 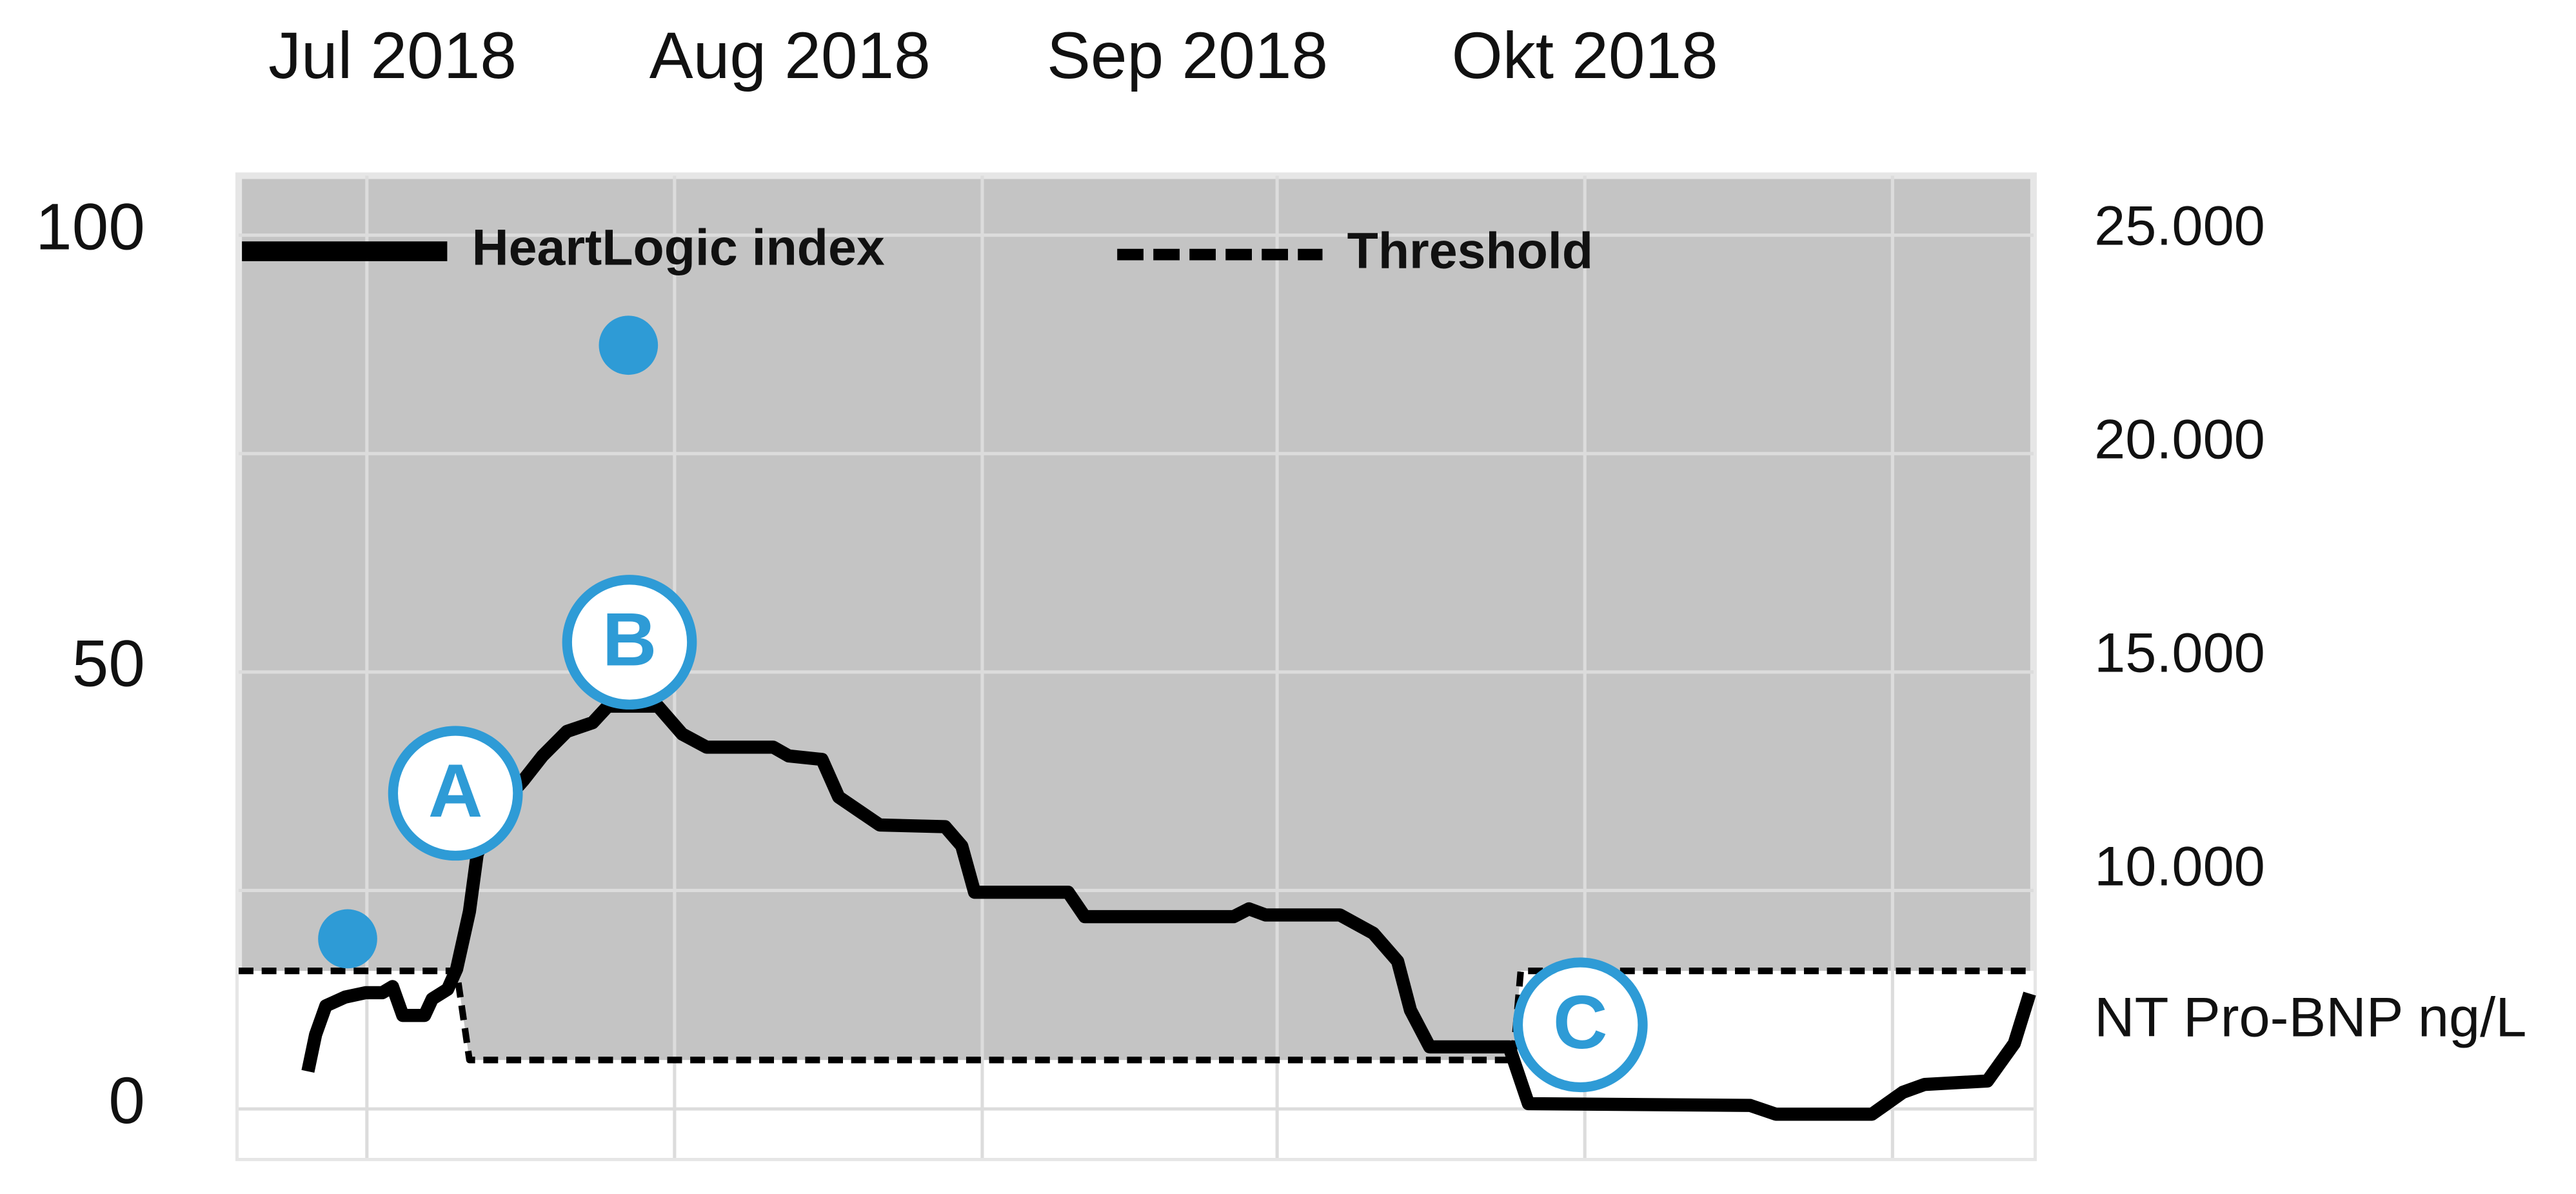 I want to click on y-tick-label: 100, so click(x=90, y=226).